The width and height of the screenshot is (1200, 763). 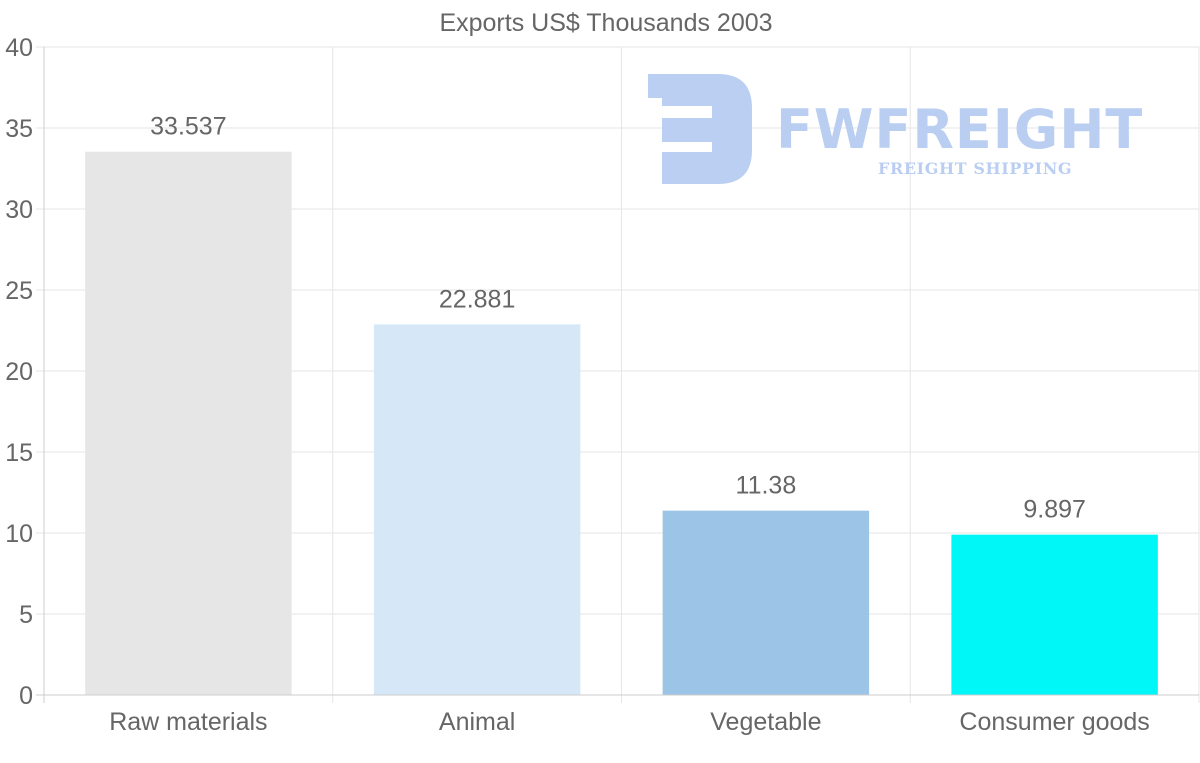 I want to click on bar-value-label: 9.897, so click(x=1054, y=510).